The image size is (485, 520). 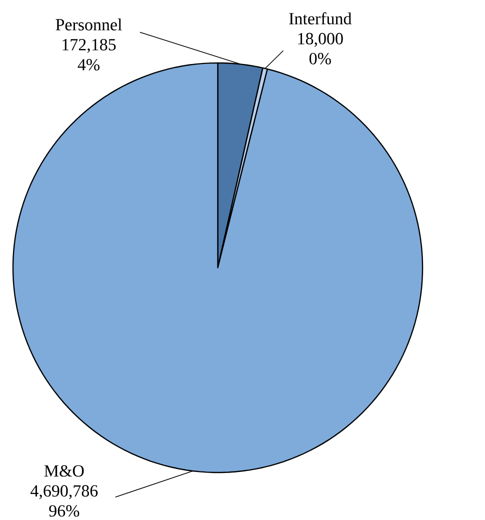 What do you see at coordinates (89, 24) in the screenshot?
I see `slice-label: Personnel` at bounding box center [89, 24].